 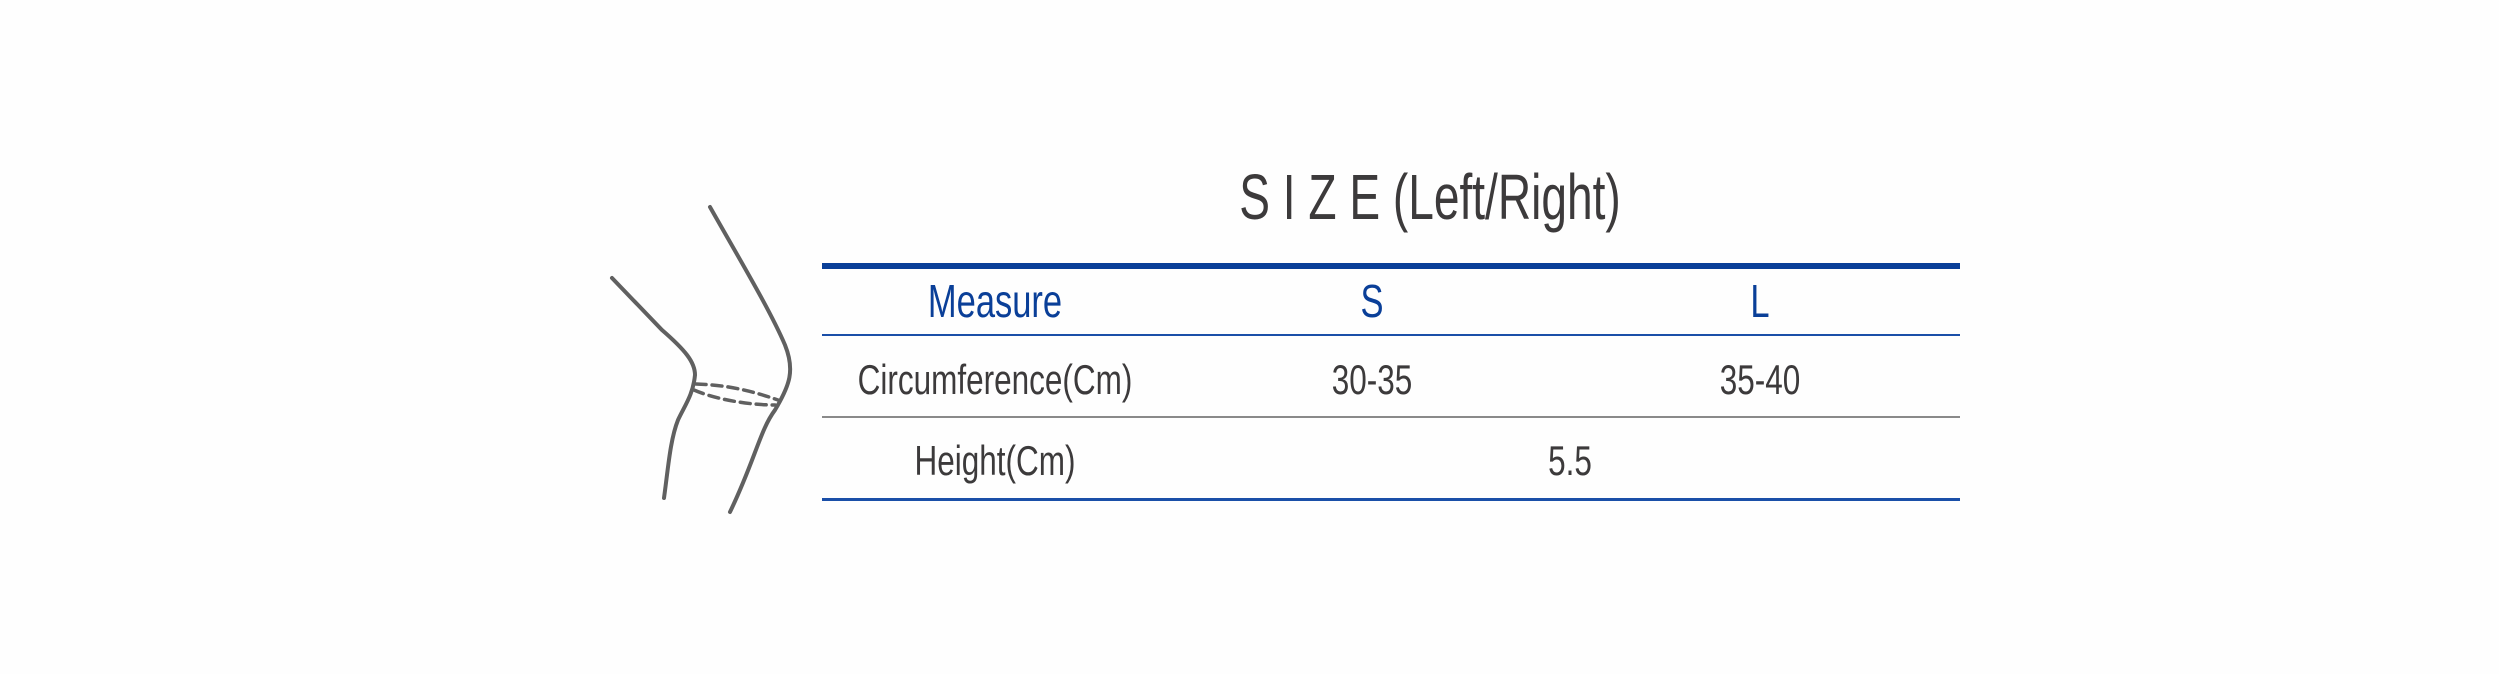 What do you see at coordinates (995, 379) in the screenshot?
I see `row-label-circumference: Circumference(Cm)` at bounding box center [995, 379].